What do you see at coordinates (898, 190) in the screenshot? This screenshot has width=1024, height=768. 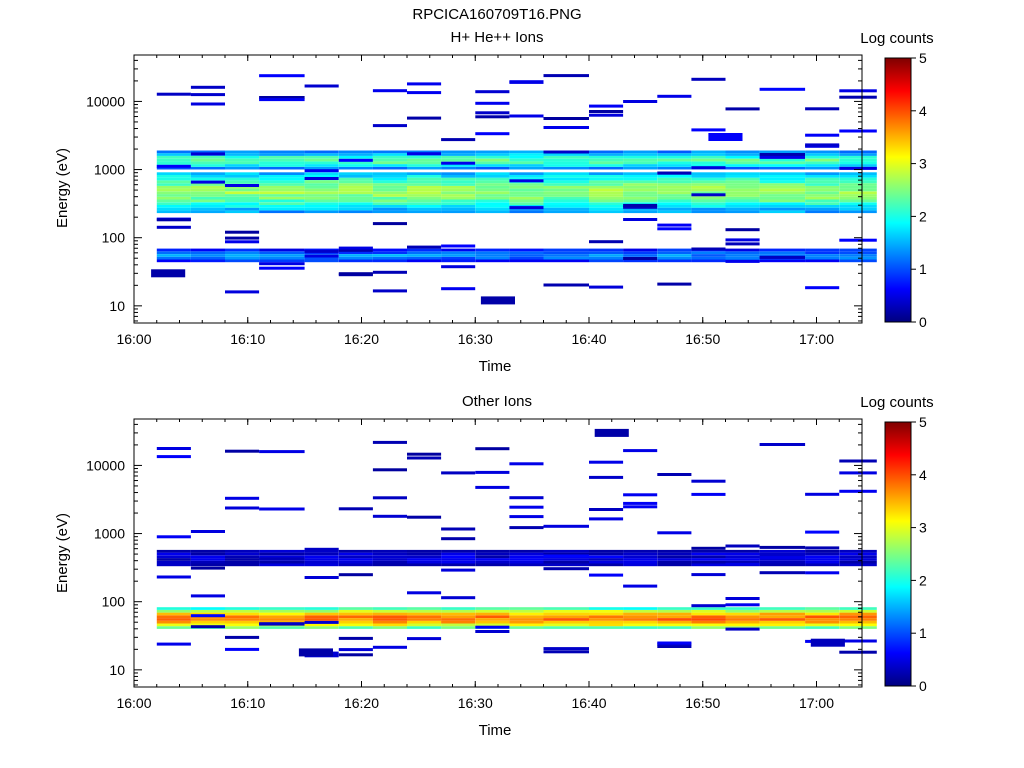 I see `colorbar` at bounding box center [898, 190].